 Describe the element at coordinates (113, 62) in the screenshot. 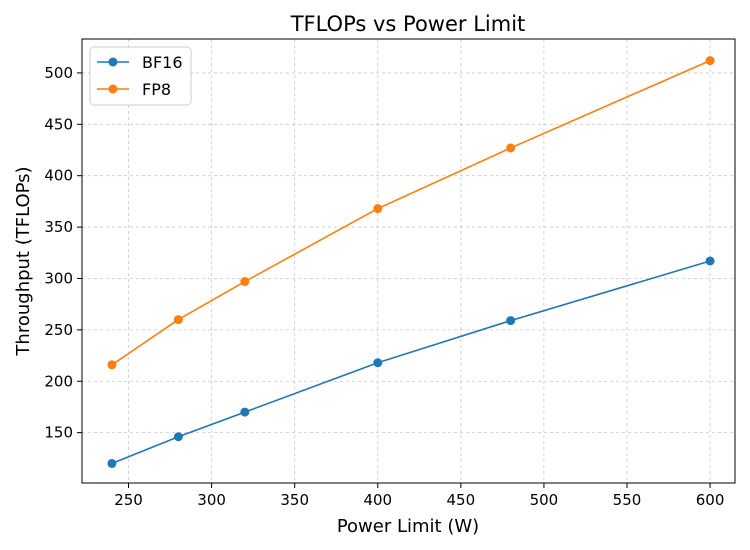

I see `legend-marker-bf16` at that location.